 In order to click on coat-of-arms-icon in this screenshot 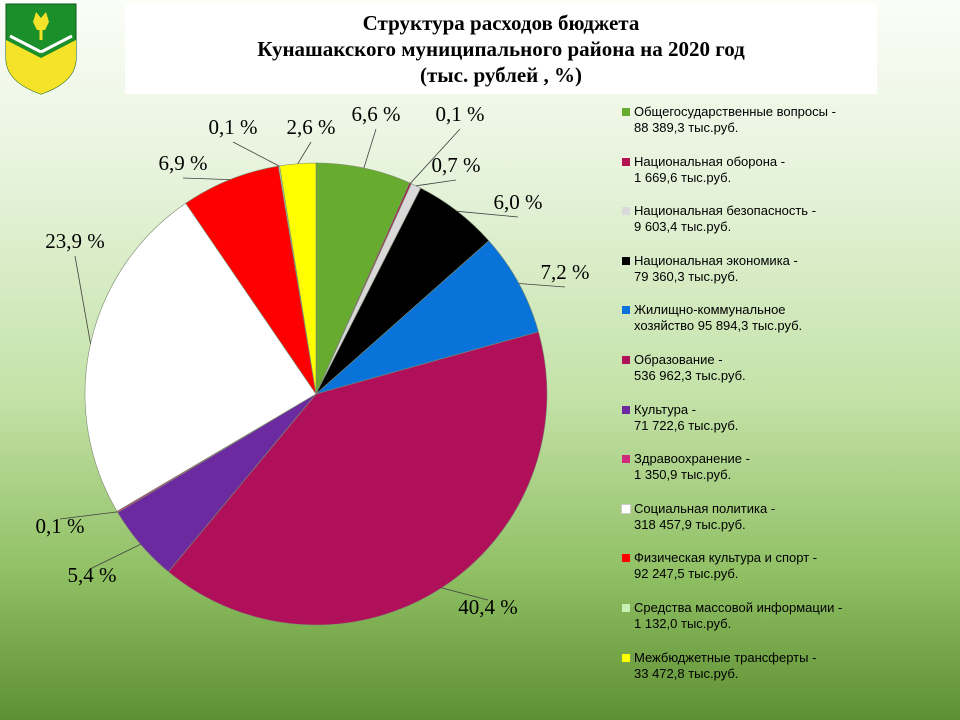, I will do `click(41, 49)`.